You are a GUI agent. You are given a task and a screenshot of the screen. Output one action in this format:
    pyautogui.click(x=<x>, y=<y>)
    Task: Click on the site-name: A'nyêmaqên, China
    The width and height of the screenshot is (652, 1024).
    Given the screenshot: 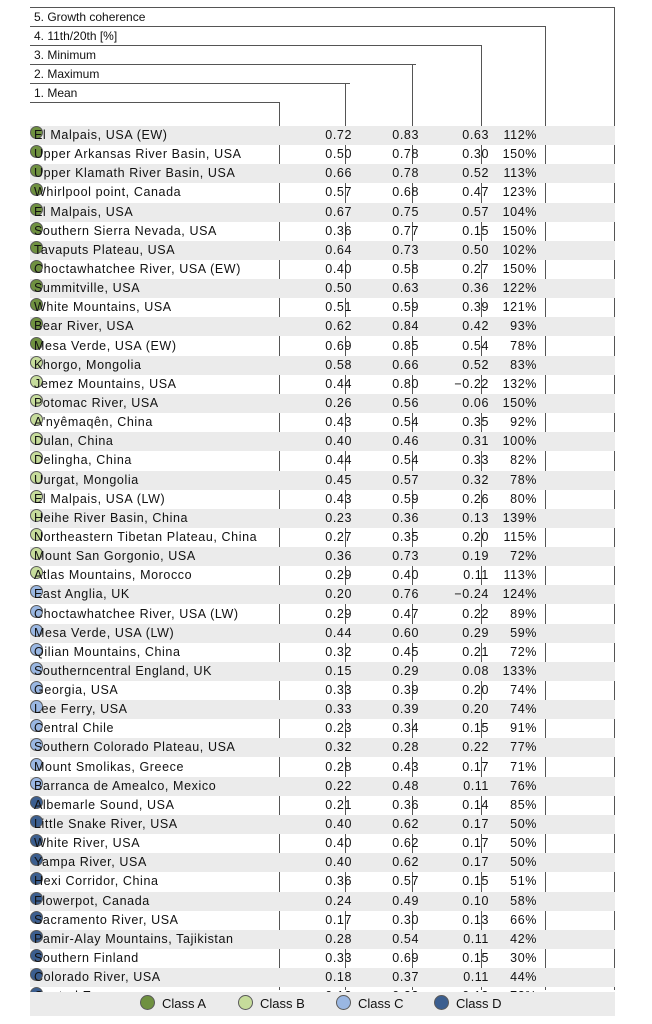 What is the action you would take?
    pyautogui.click(x=93, y=422)
    